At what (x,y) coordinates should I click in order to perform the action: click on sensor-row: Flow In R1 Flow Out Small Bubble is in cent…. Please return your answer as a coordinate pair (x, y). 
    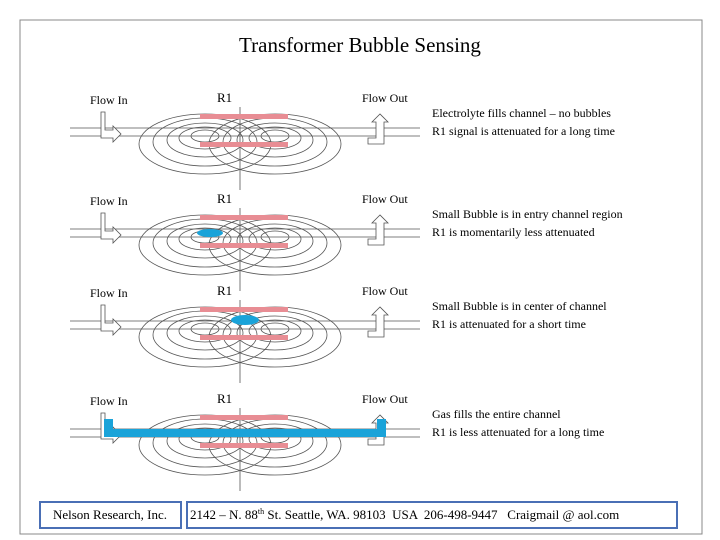
    Looking at the image, I should click on (338, 333).